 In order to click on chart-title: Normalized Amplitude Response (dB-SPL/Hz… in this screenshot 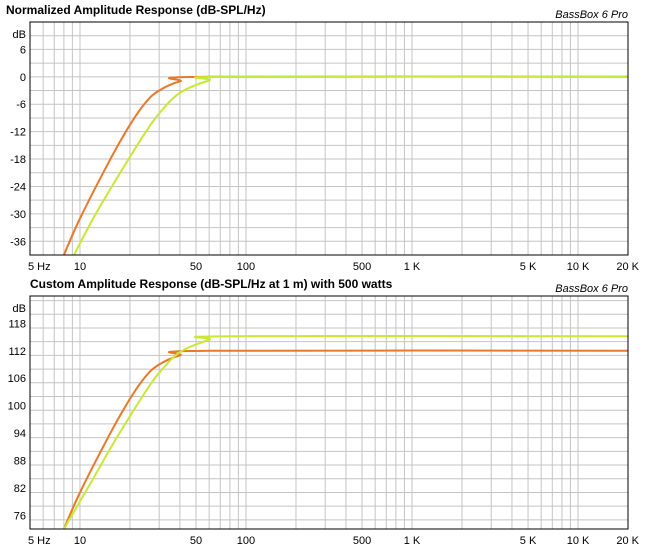, I will do `click(136, 10)`.